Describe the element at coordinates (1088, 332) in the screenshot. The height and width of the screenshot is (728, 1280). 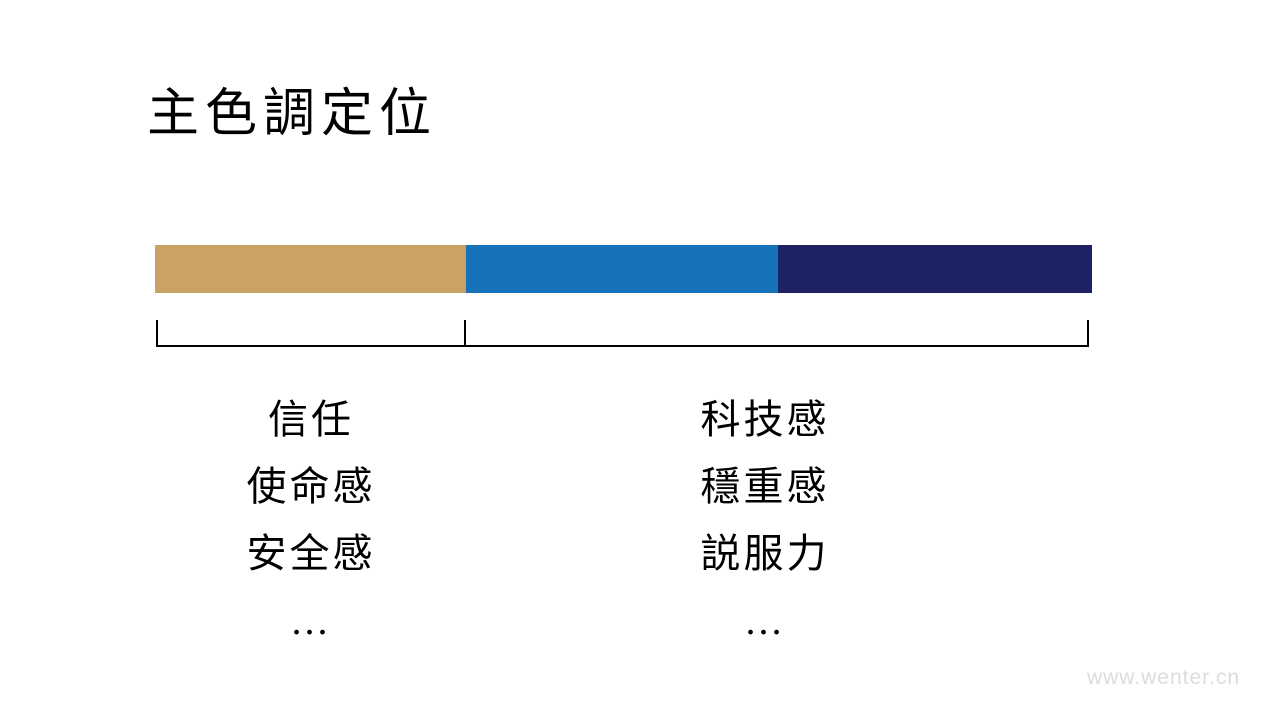
I see `bracket-tick-right` at that location.